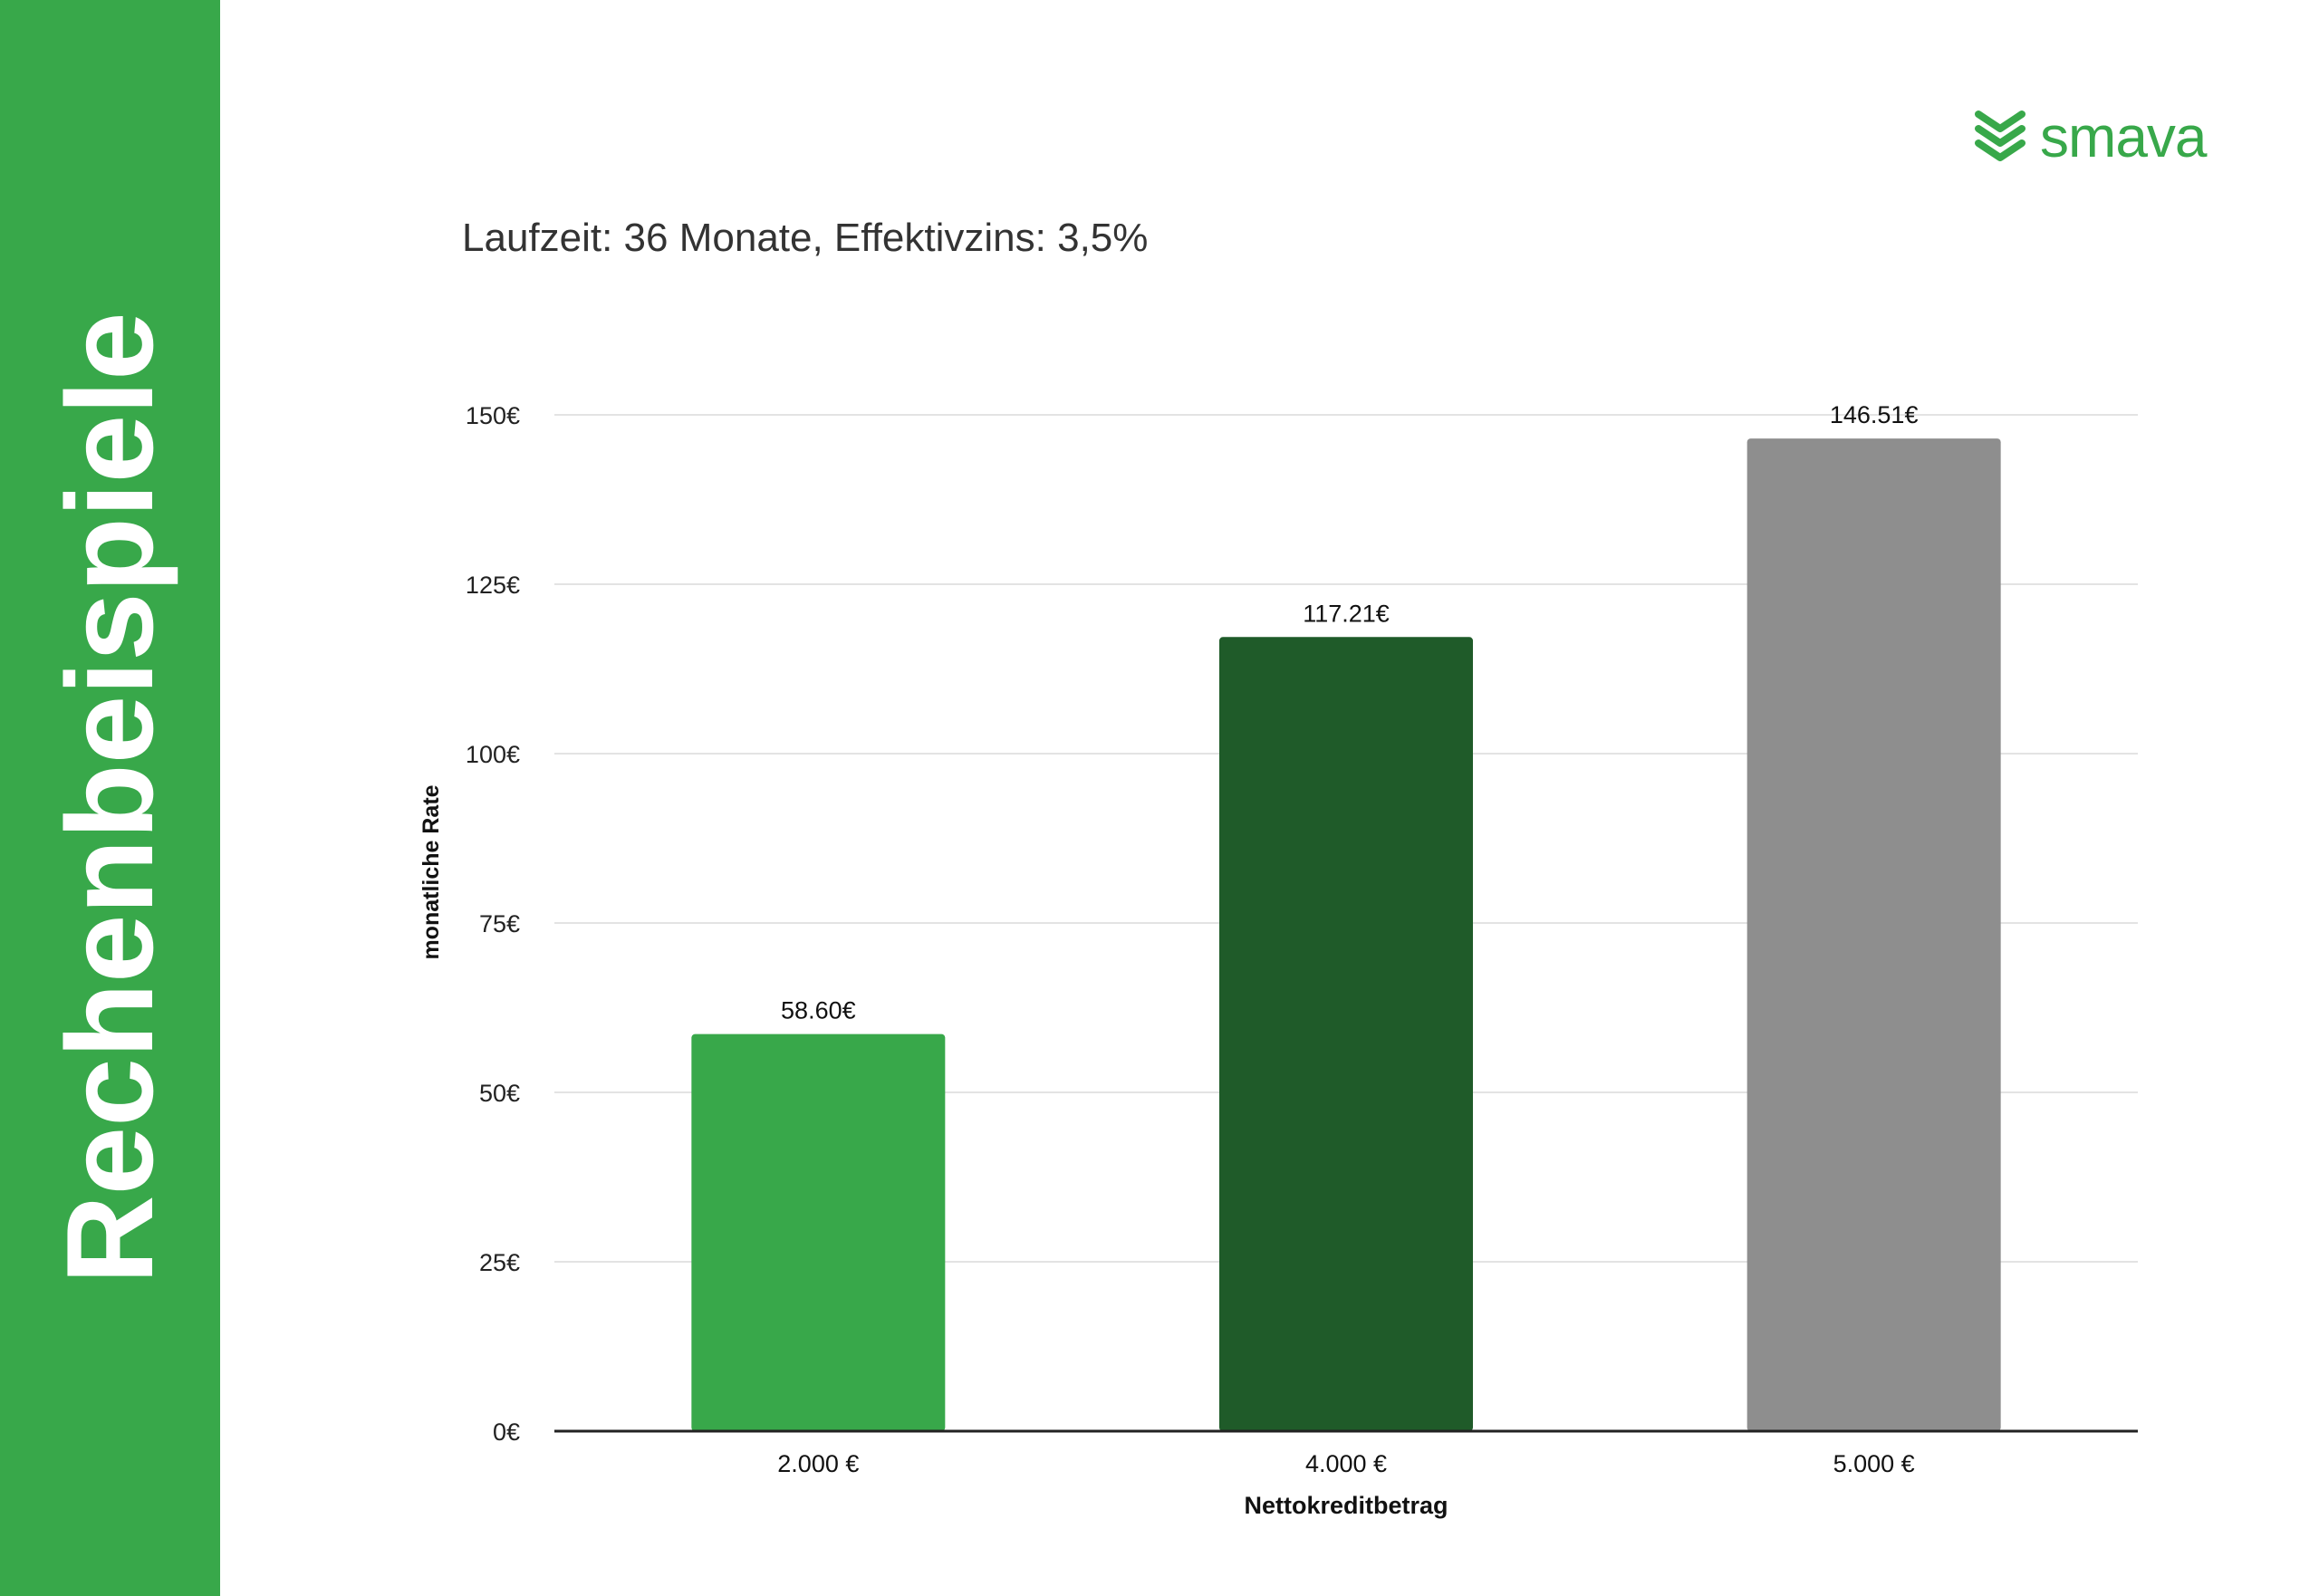 The image size is (2319, 1596). I want to click on chart-subtitle: Laufzeit: 36 Monate, Effektivzins: 3,5%, so click(805, 238).